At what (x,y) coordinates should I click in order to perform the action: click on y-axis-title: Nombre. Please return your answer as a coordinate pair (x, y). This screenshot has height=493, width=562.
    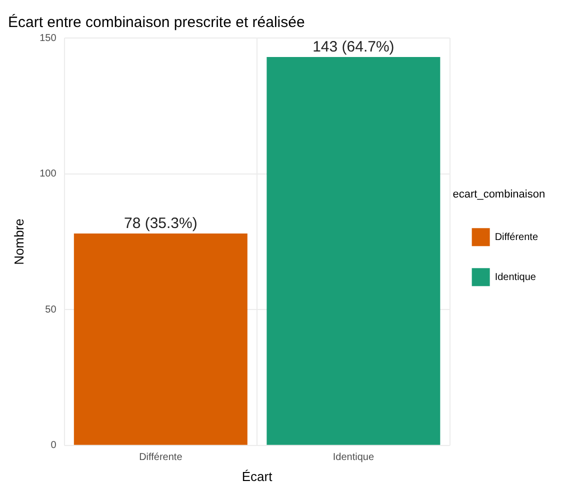
    Looking at the image, I should click on (18, 241).